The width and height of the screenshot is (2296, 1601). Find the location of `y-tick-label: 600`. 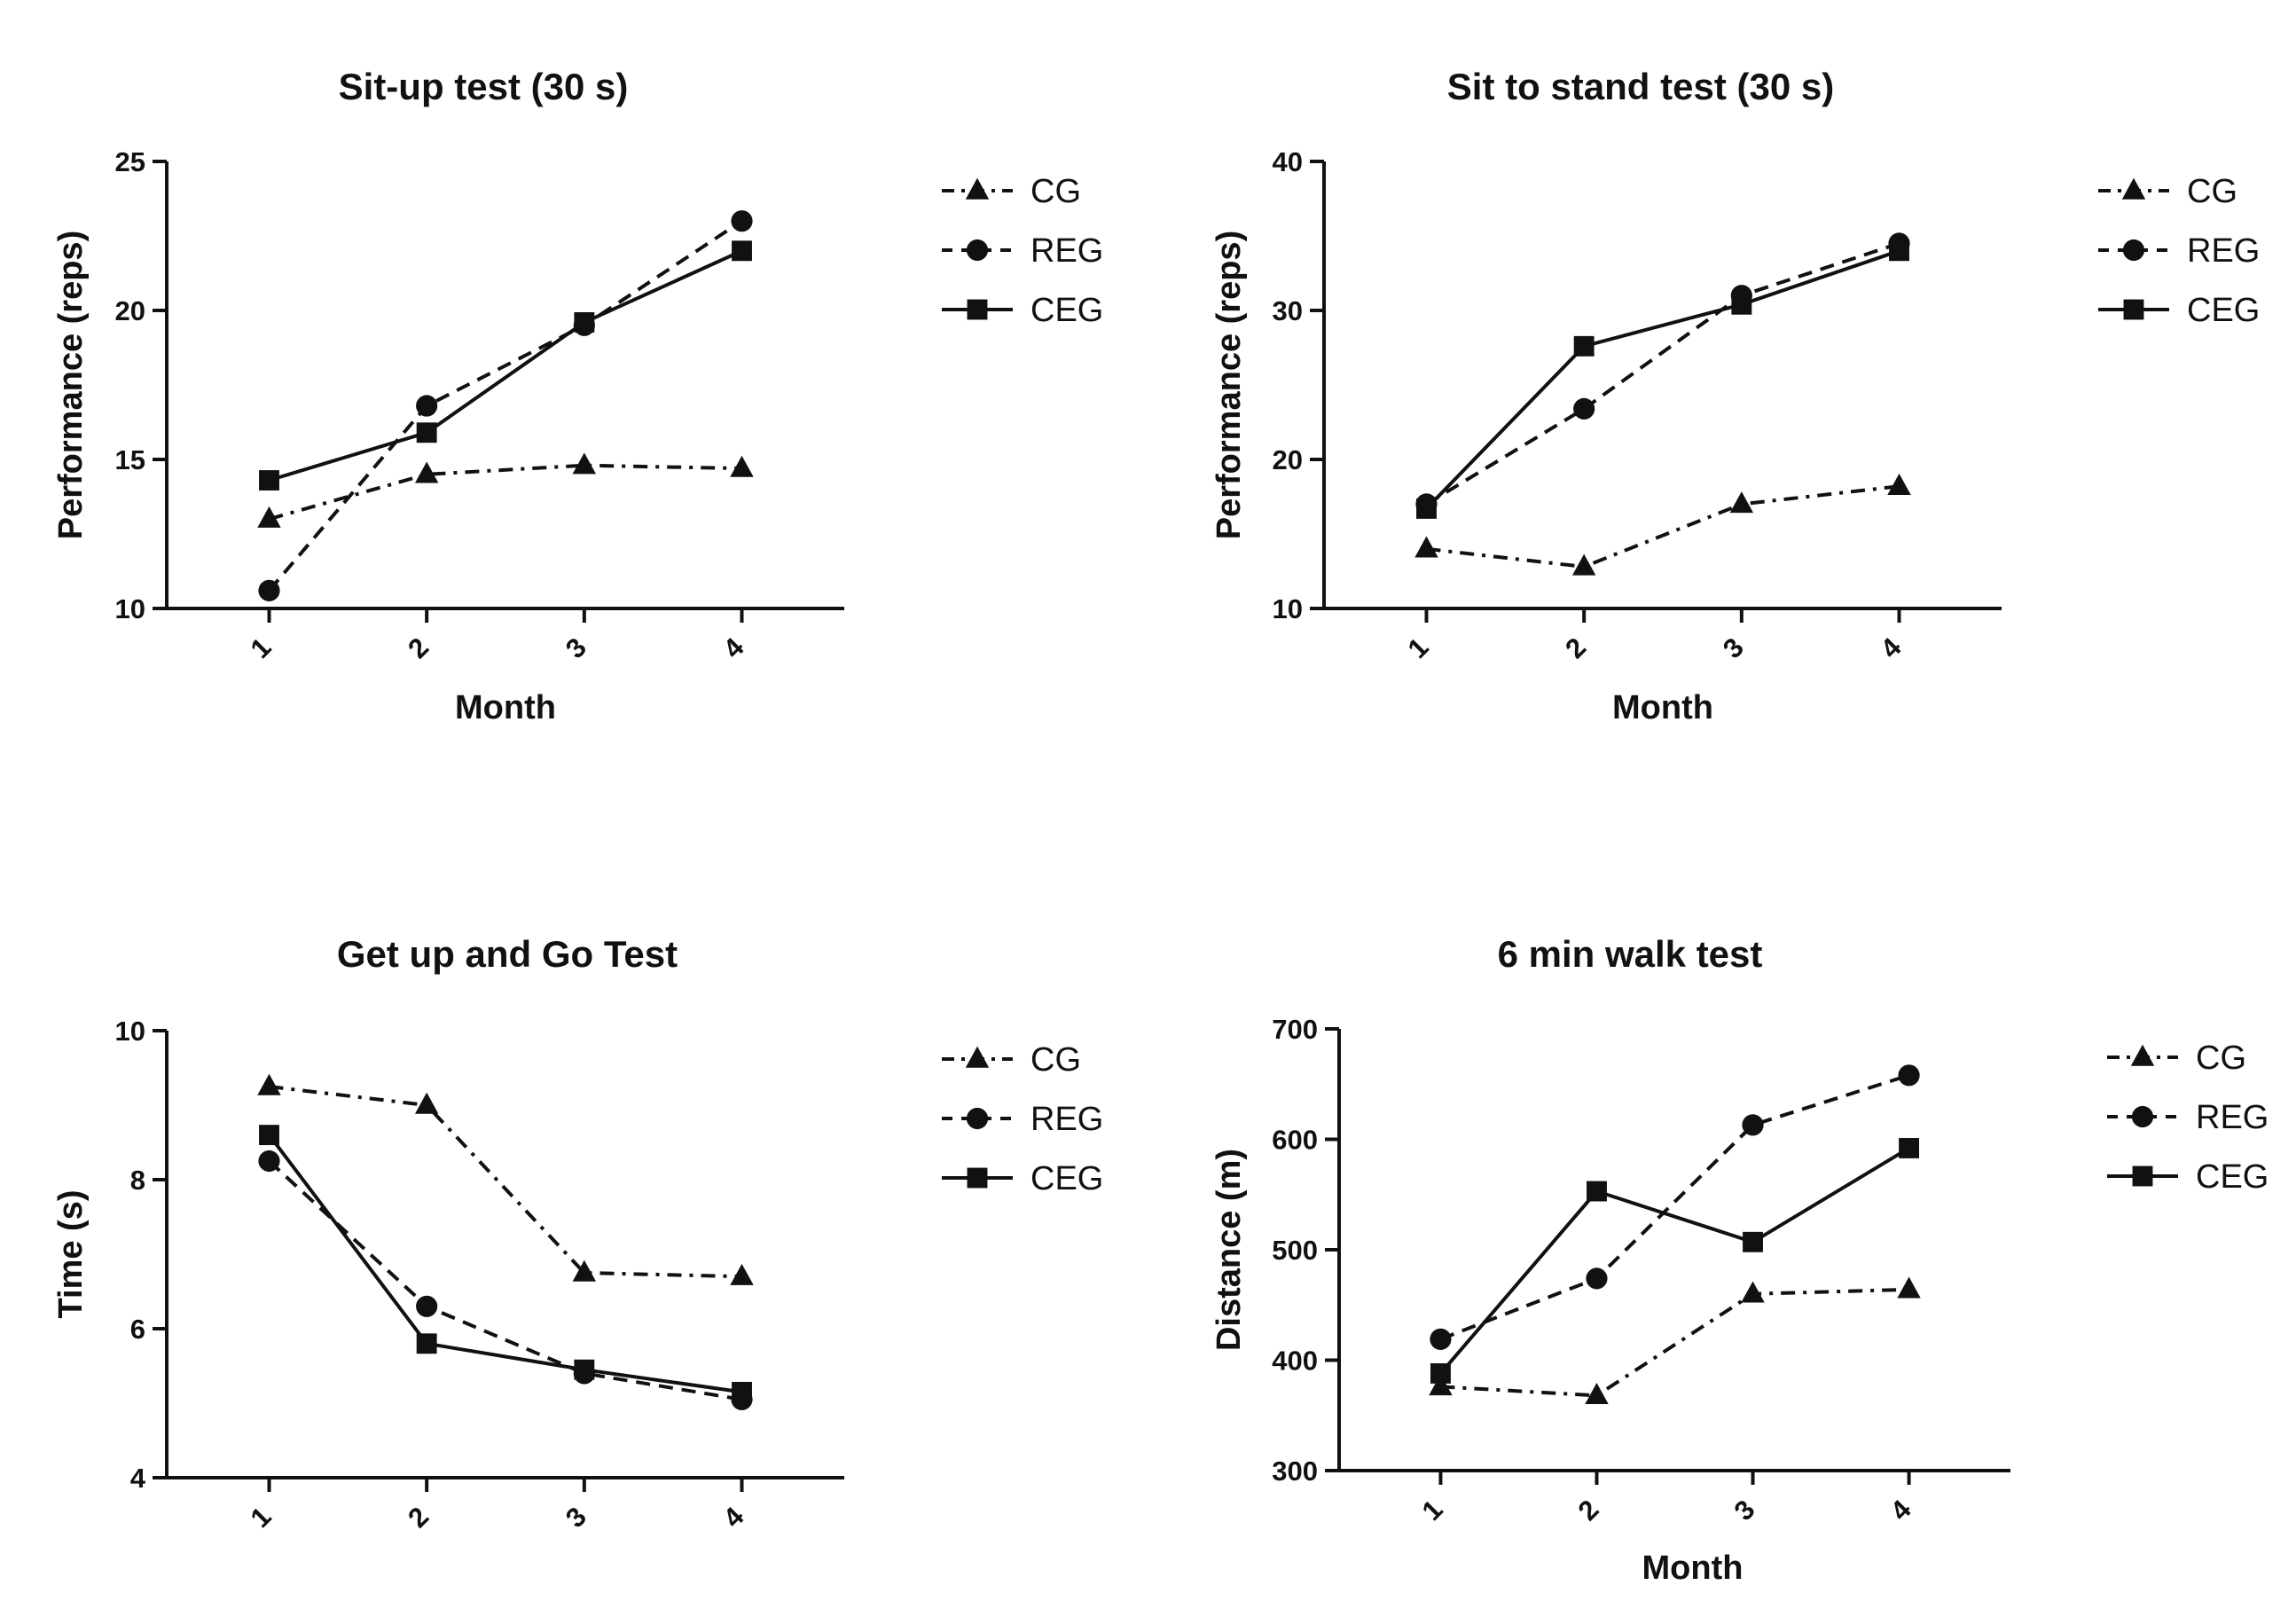

y-tick-label: 600 is located at coordinates (1295, 1140).